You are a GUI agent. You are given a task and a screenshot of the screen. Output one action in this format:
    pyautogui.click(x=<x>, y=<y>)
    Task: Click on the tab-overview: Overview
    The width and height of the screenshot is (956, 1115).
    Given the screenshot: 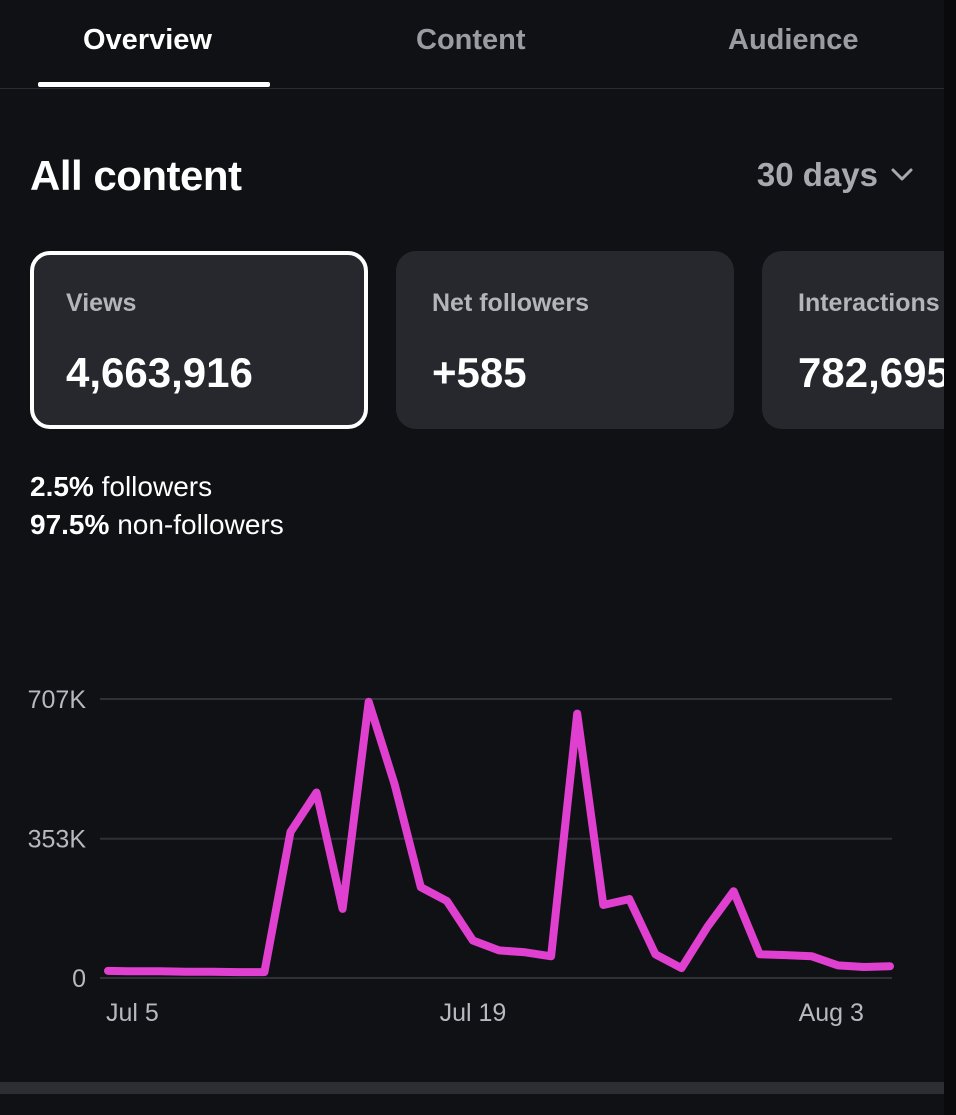 What is the action you would take?
    pyautogui.click(x=147, y=40)
    